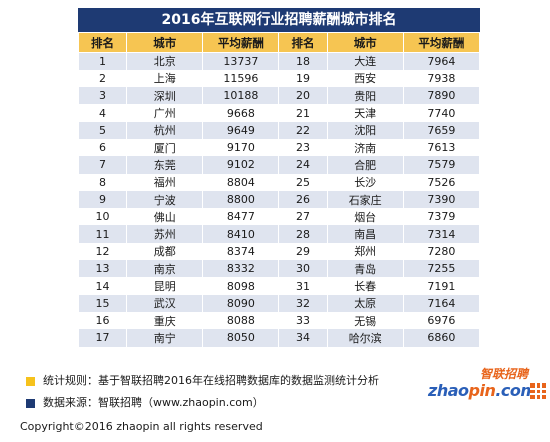 The width and height of the screenshot is (550, 442). Describe the element at coordinates (303, 165) in the screenshot. I see `cell-rank-right: 24` at that location.